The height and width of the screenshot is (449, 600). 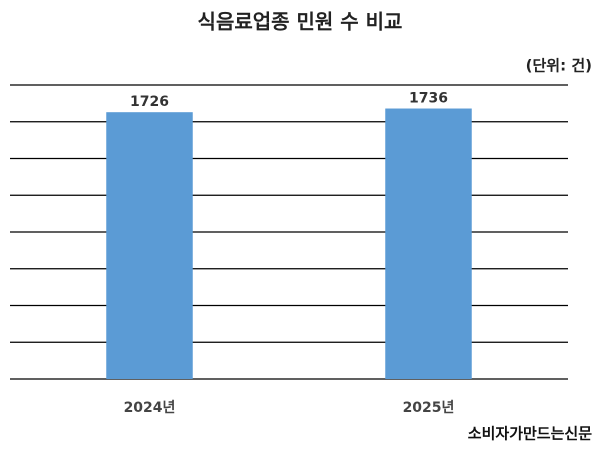 I want to click on unit-note: (단위: 건), so click(x=559, y=66).